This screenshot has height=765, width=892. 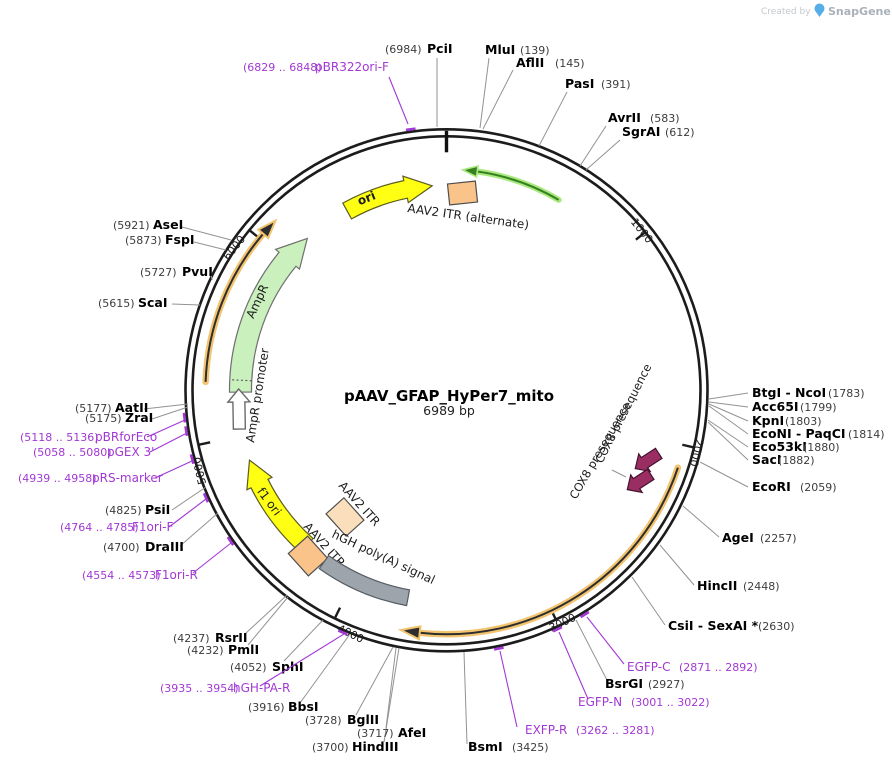 I want to click on site-bsmi: BsmI (3425), so click(x=506, y=702).